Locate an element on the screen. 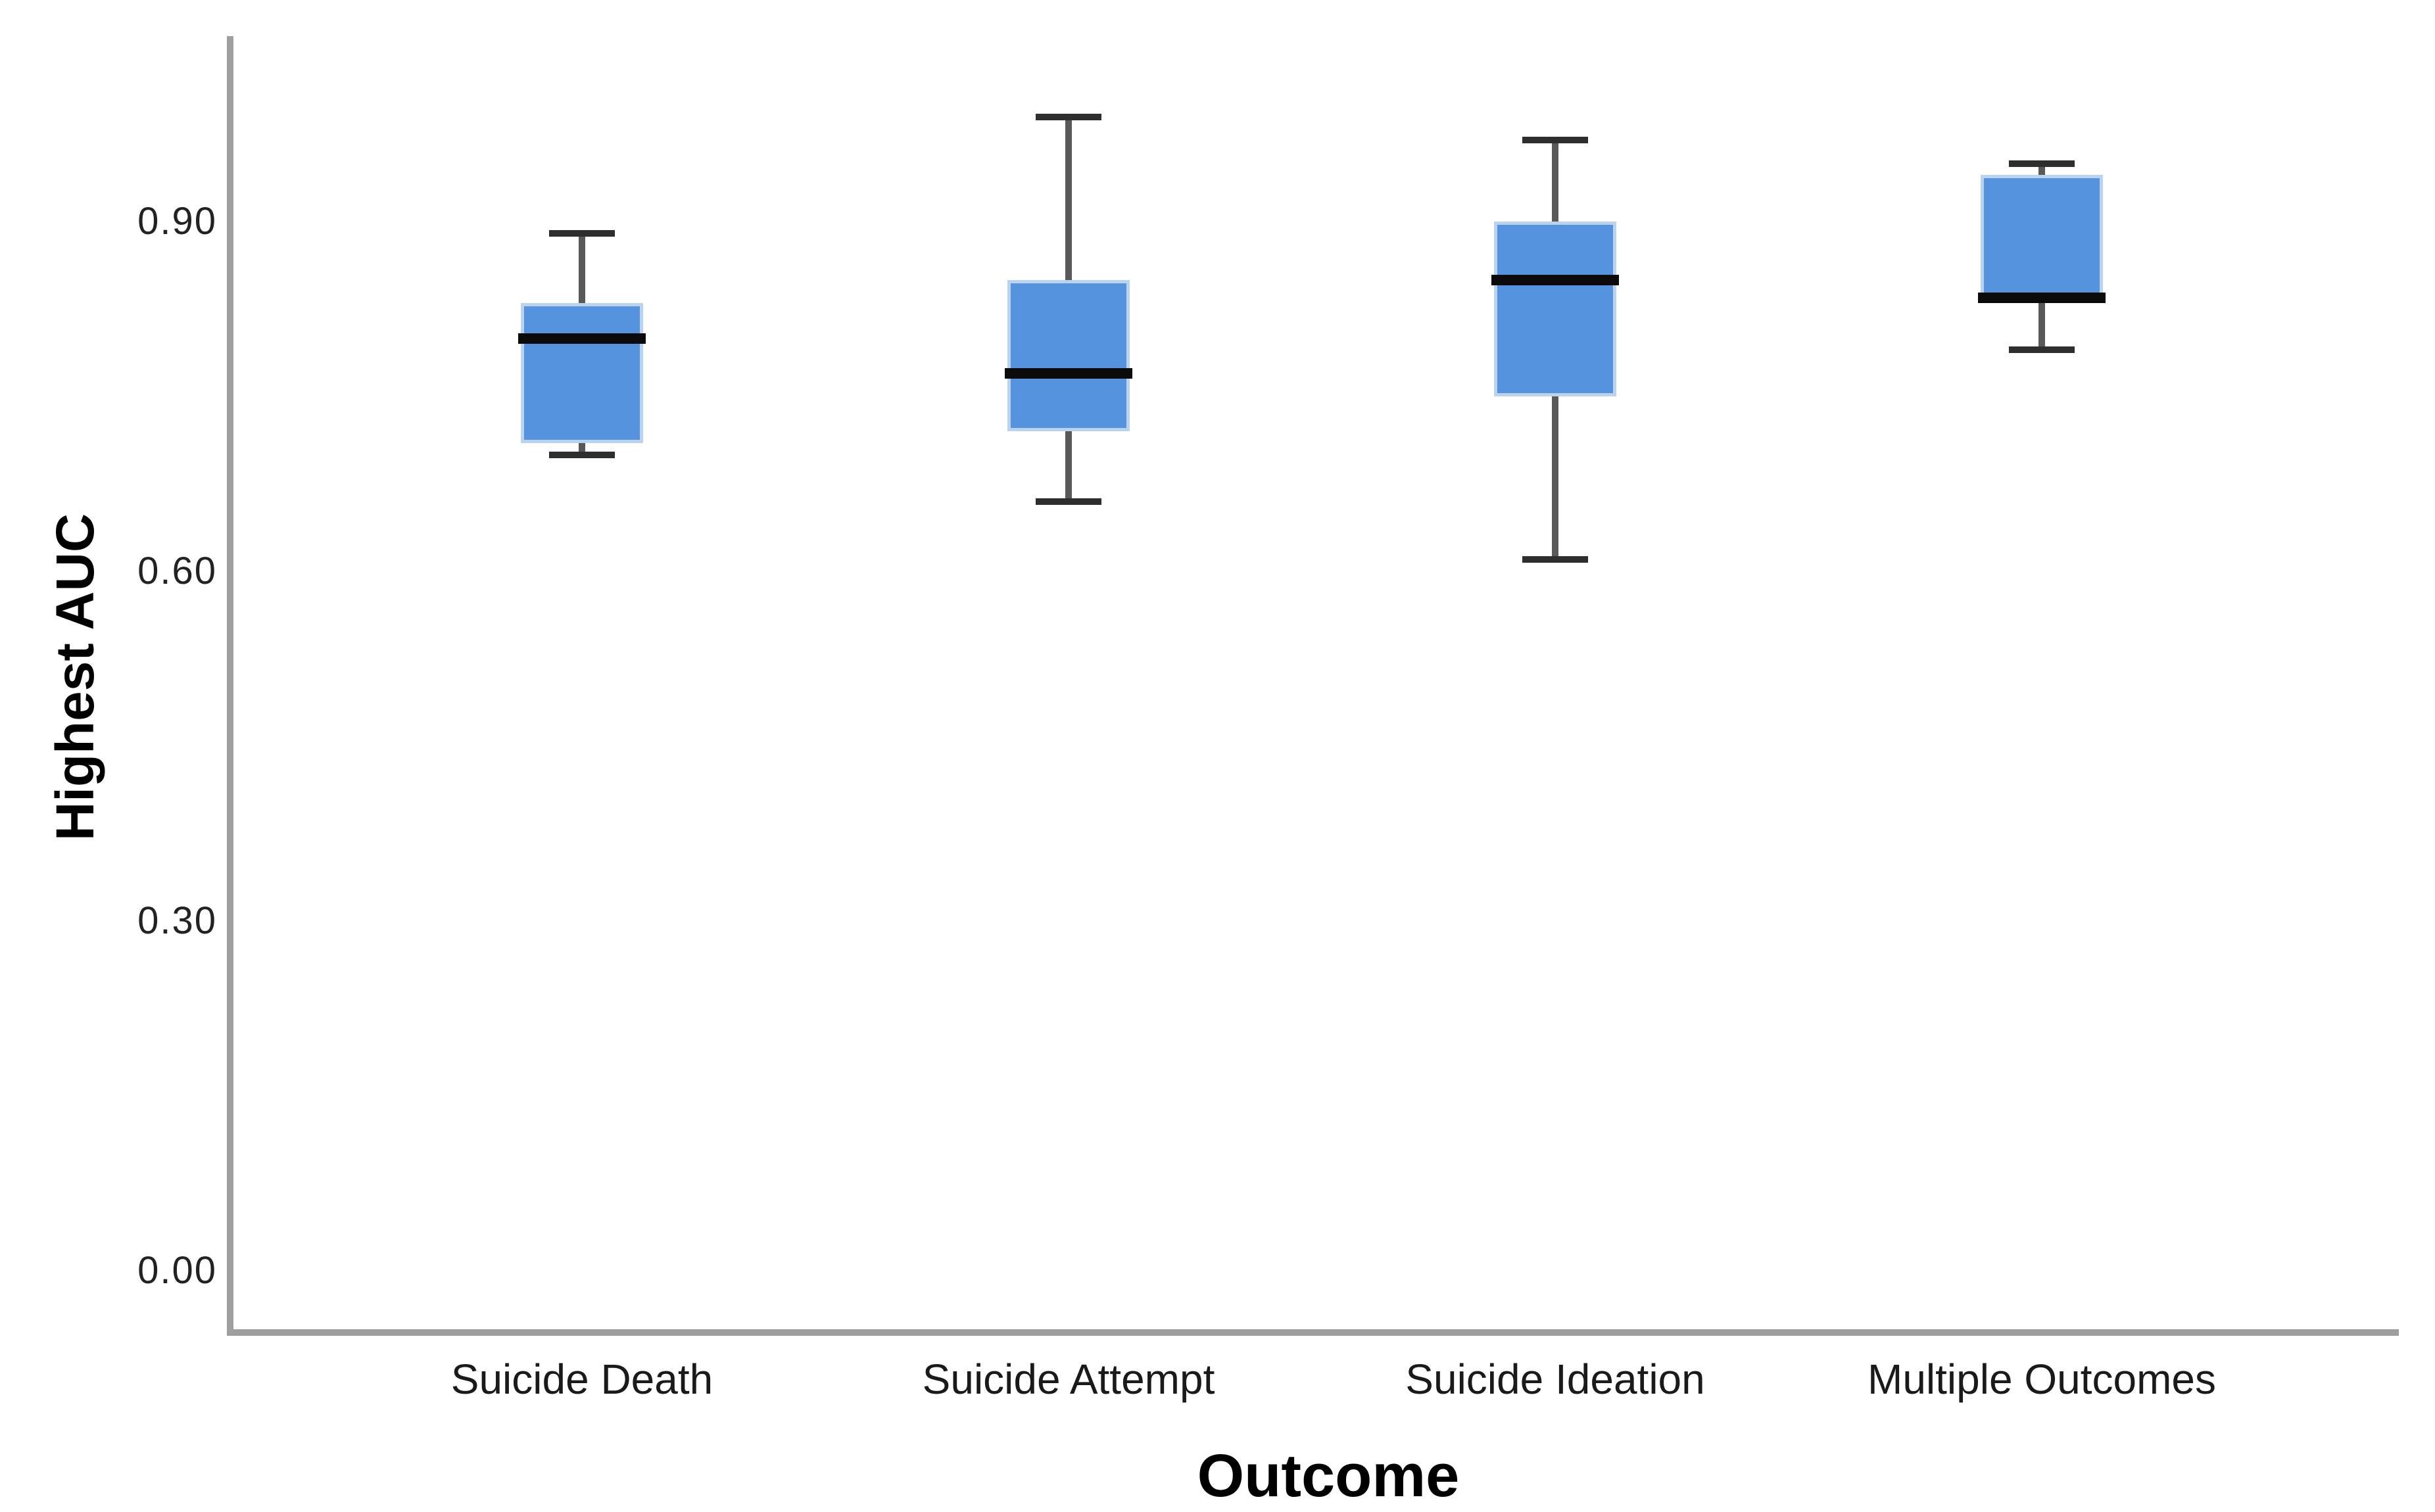 This screenshot has height=1512, width=2435. box-iqr-suicide-attempt is located at coordinates (1068, 355).